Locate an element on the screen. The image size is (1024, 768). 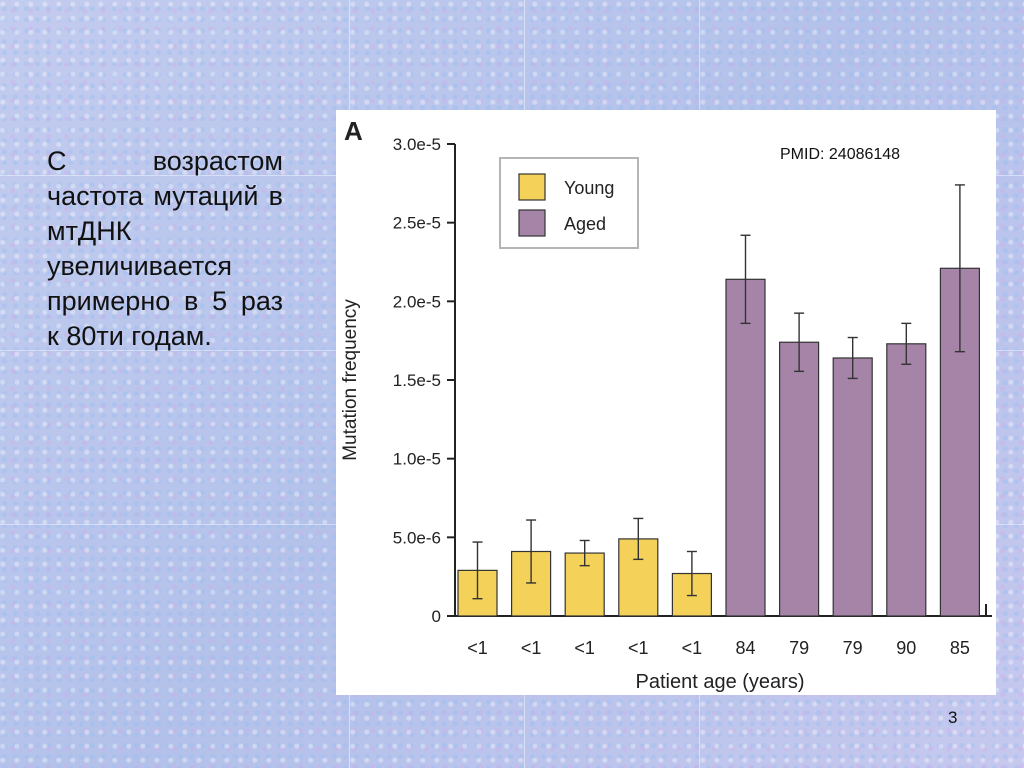
x-tick-label: 85 is located at coordinates (960, 648).